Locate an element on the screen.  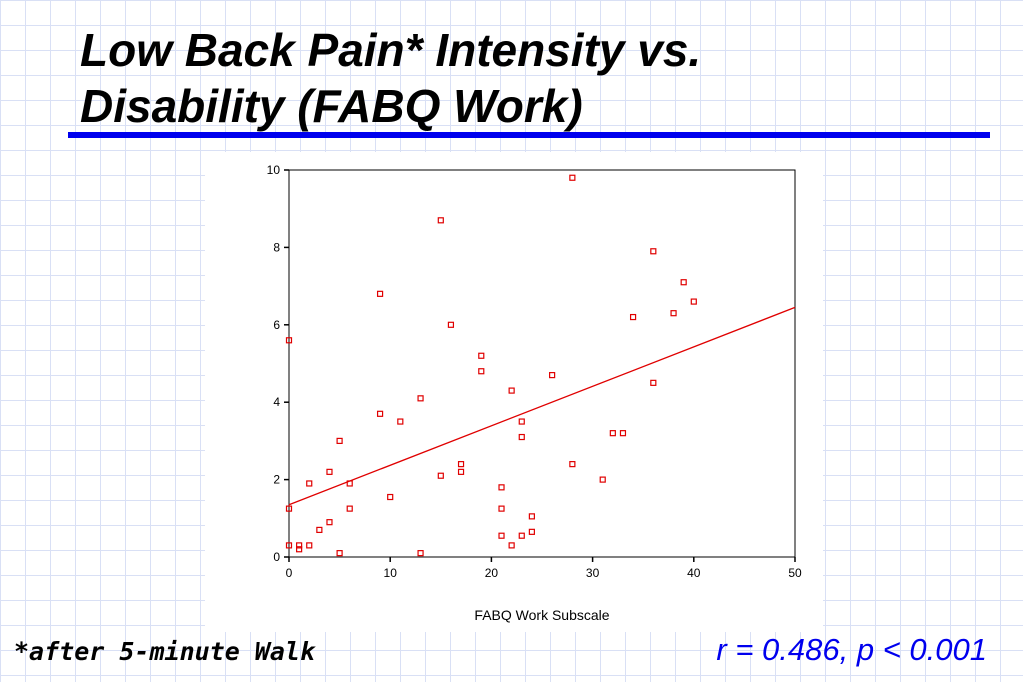
x-tick-label: 0 is located at coordinates (289, 573).